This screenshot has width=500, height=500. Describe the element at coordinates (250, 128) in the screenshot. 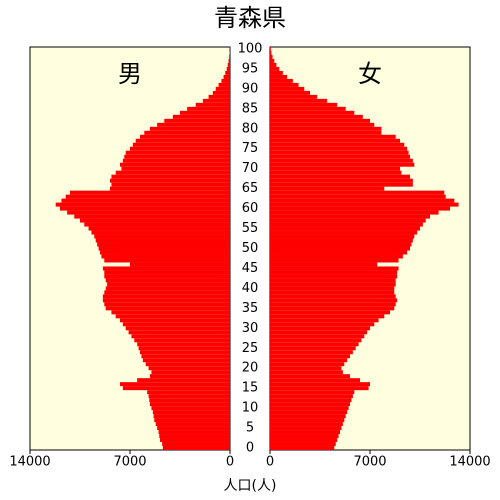

I see `y-tick-label: 80` at that location.